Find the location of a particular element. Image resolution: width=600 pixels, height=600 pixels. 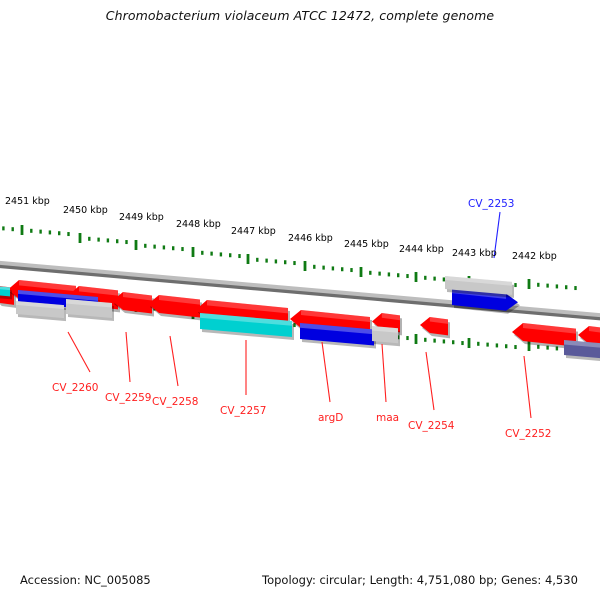

gene-label-CV_2257: CV_2257 is located at coordinates (243, 411).